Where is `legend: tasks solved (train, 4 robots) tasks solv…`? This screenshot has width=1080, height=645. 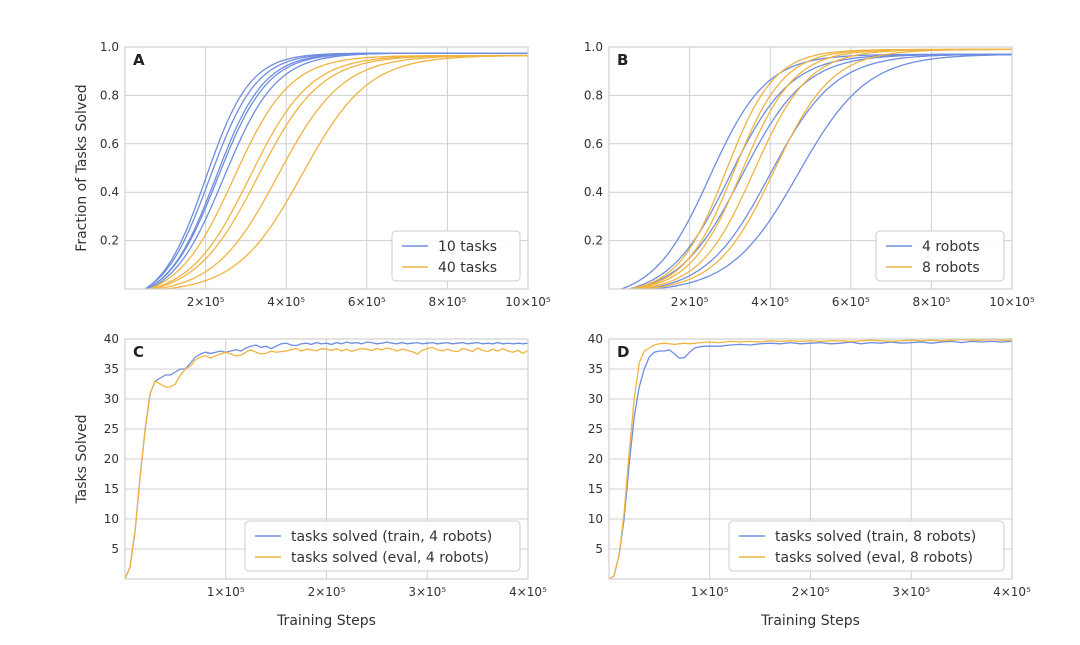
legend: tasks solved (train, 4 robots) tasks solv… is located at coordinates (382, 546).